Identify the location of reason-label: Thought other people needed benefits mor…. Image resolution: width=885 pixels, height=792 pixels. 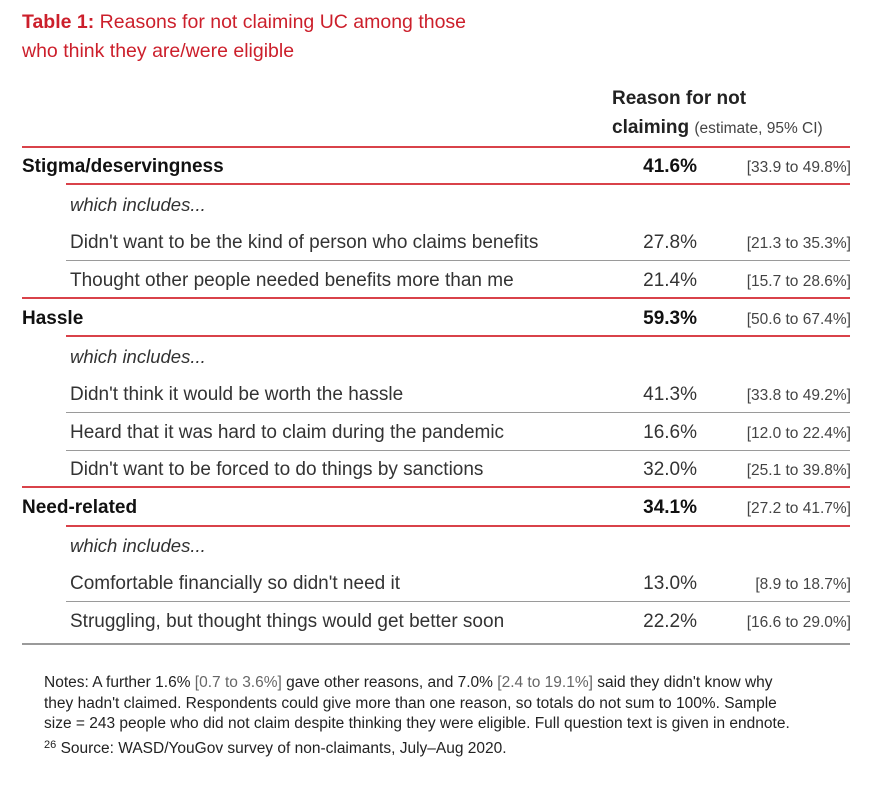
(292, 280).